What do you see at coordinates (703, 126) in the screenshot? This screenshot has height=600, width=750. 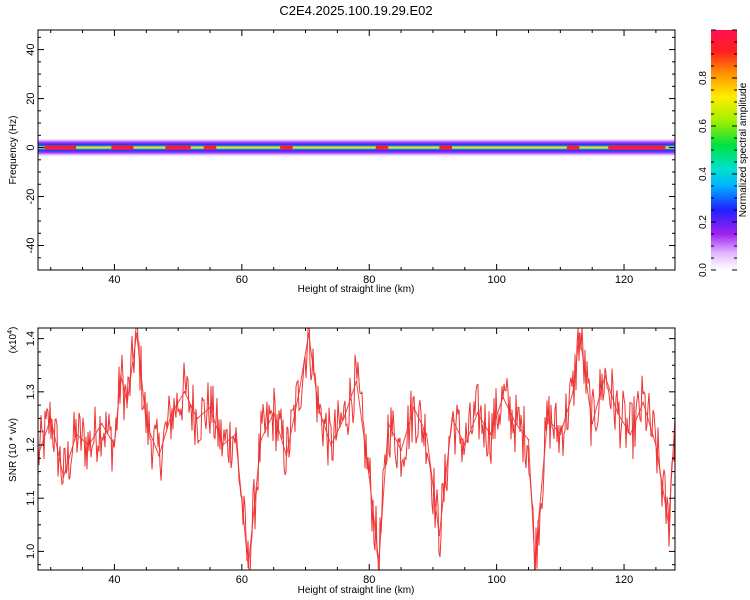 I see `colorbar-tick-label: 0.6` at bounding box center [703, 126].